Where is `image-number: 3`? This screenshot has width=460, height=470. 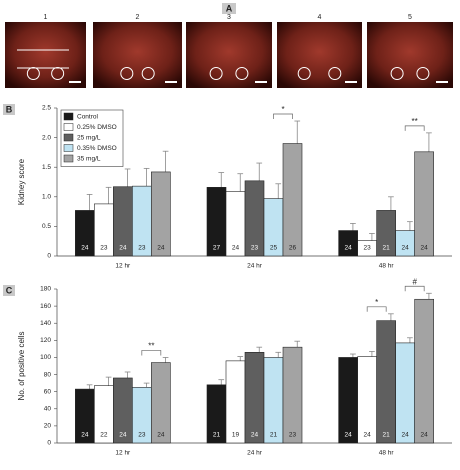 image-number: 3 is located at coordinates (229, 17).